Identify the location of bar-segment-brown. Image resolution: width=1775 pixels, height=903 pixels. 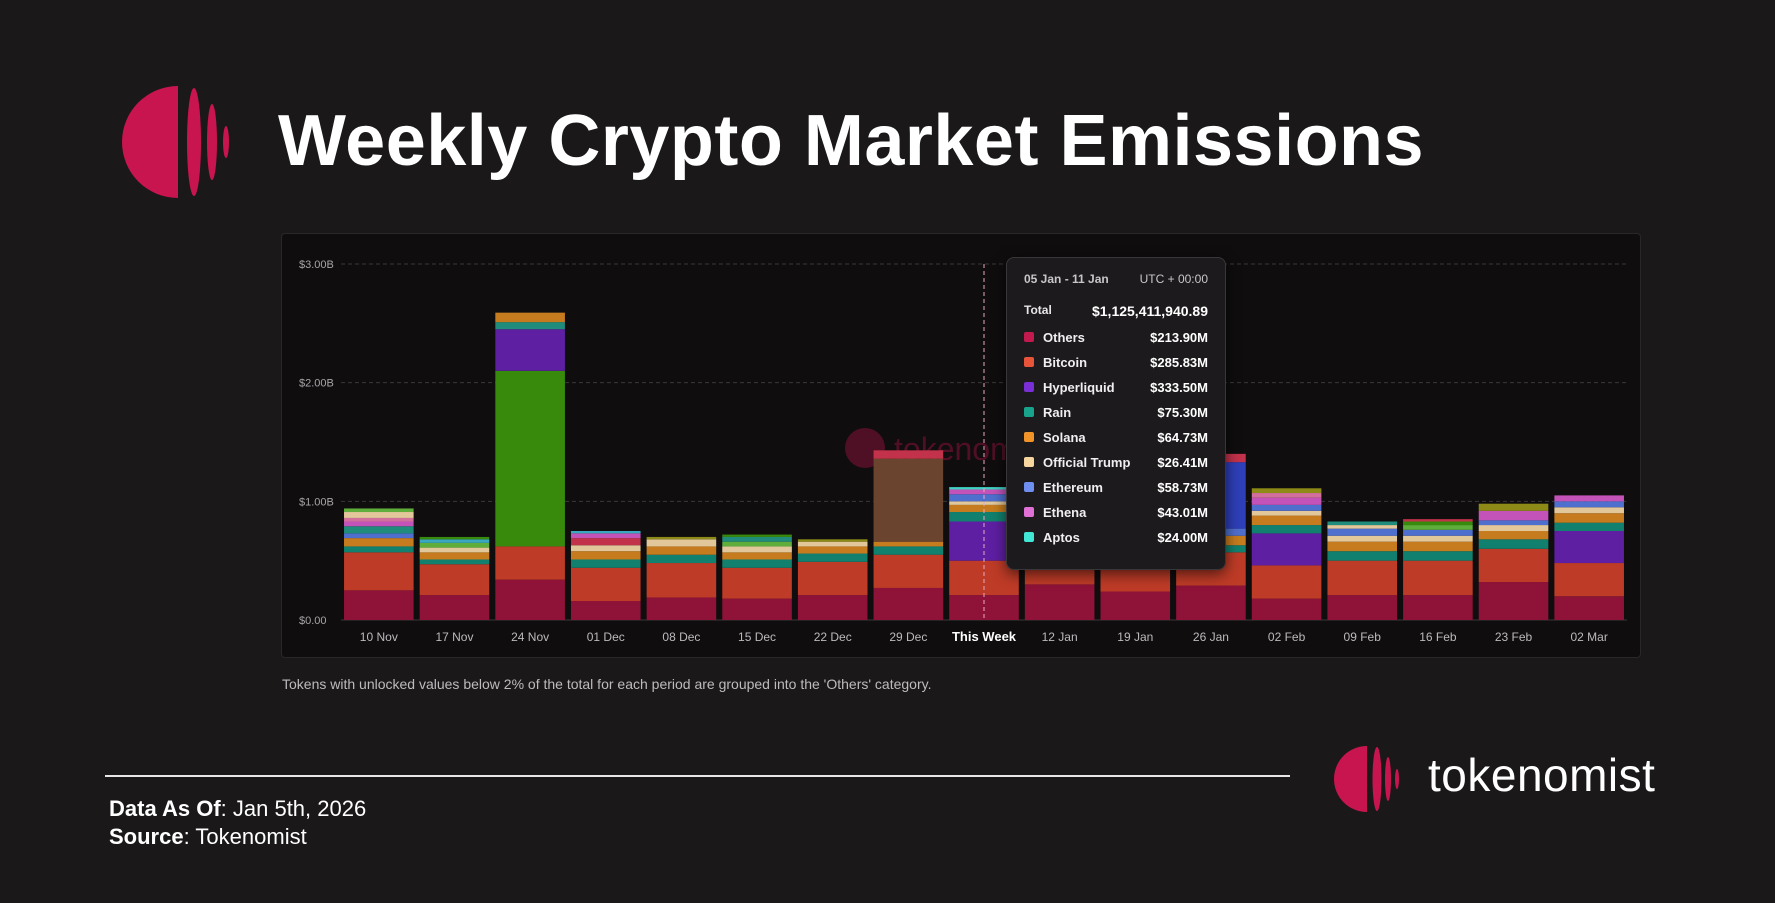
(908, 500).